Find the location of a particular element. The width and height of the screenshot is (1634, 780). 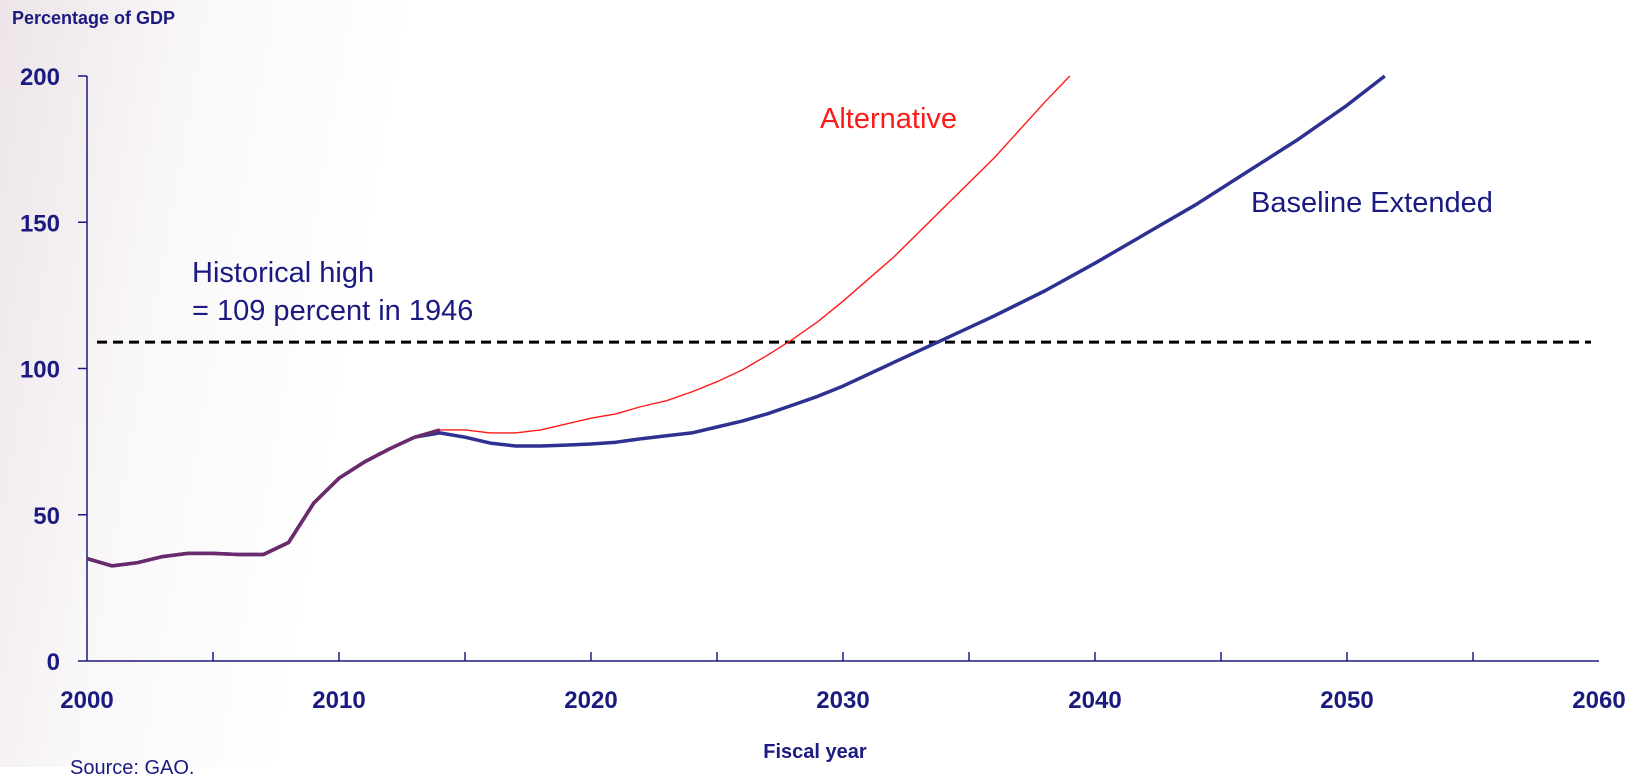

series-overlap-line is located at coordinates (263, 498).